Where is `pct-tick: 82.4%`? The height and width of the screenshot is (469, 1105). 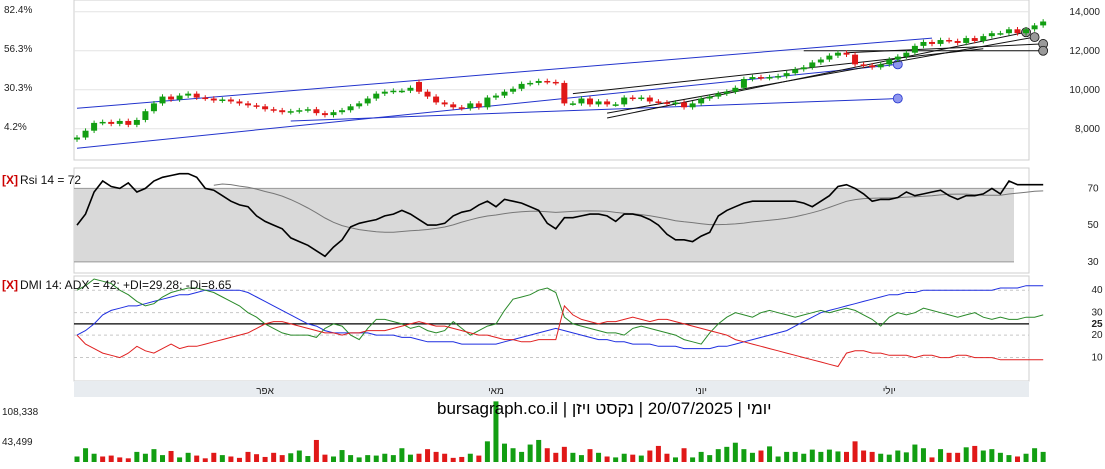
pct-tick: 82.4% is located at coordinates (18, 10).